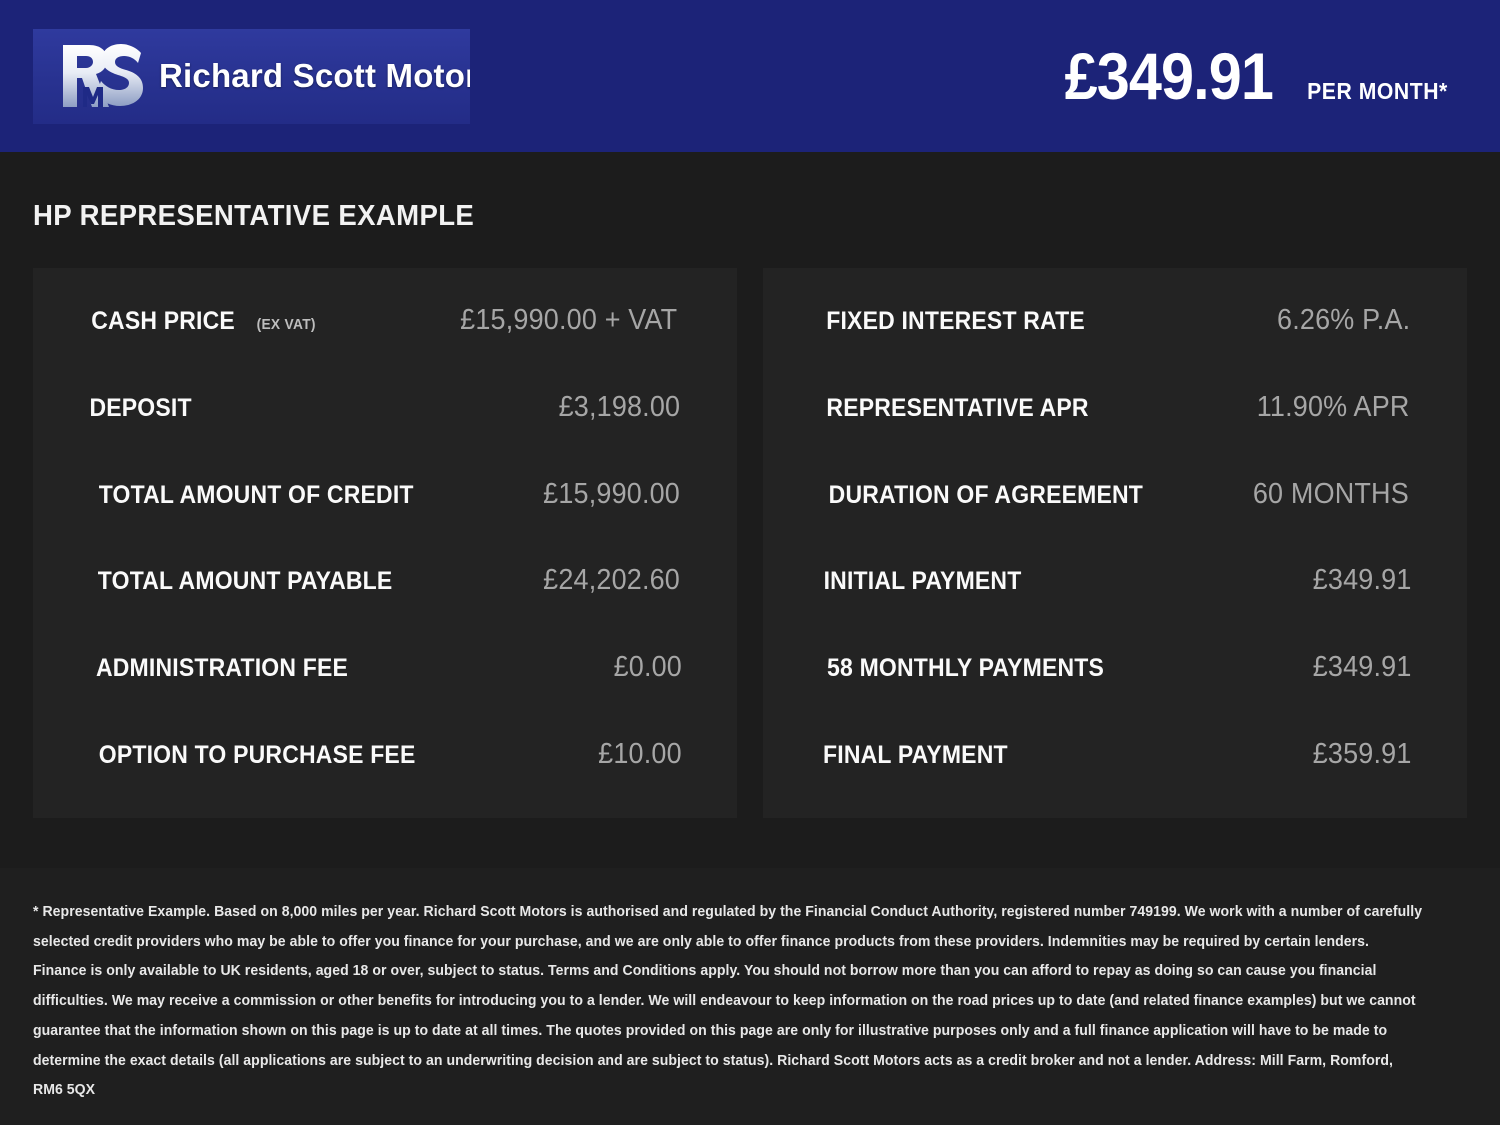 The height and width of the screenshot is (1125, 1500). I want to click on table-row: DEPOSIT £3,198.00, so click(385, 413).